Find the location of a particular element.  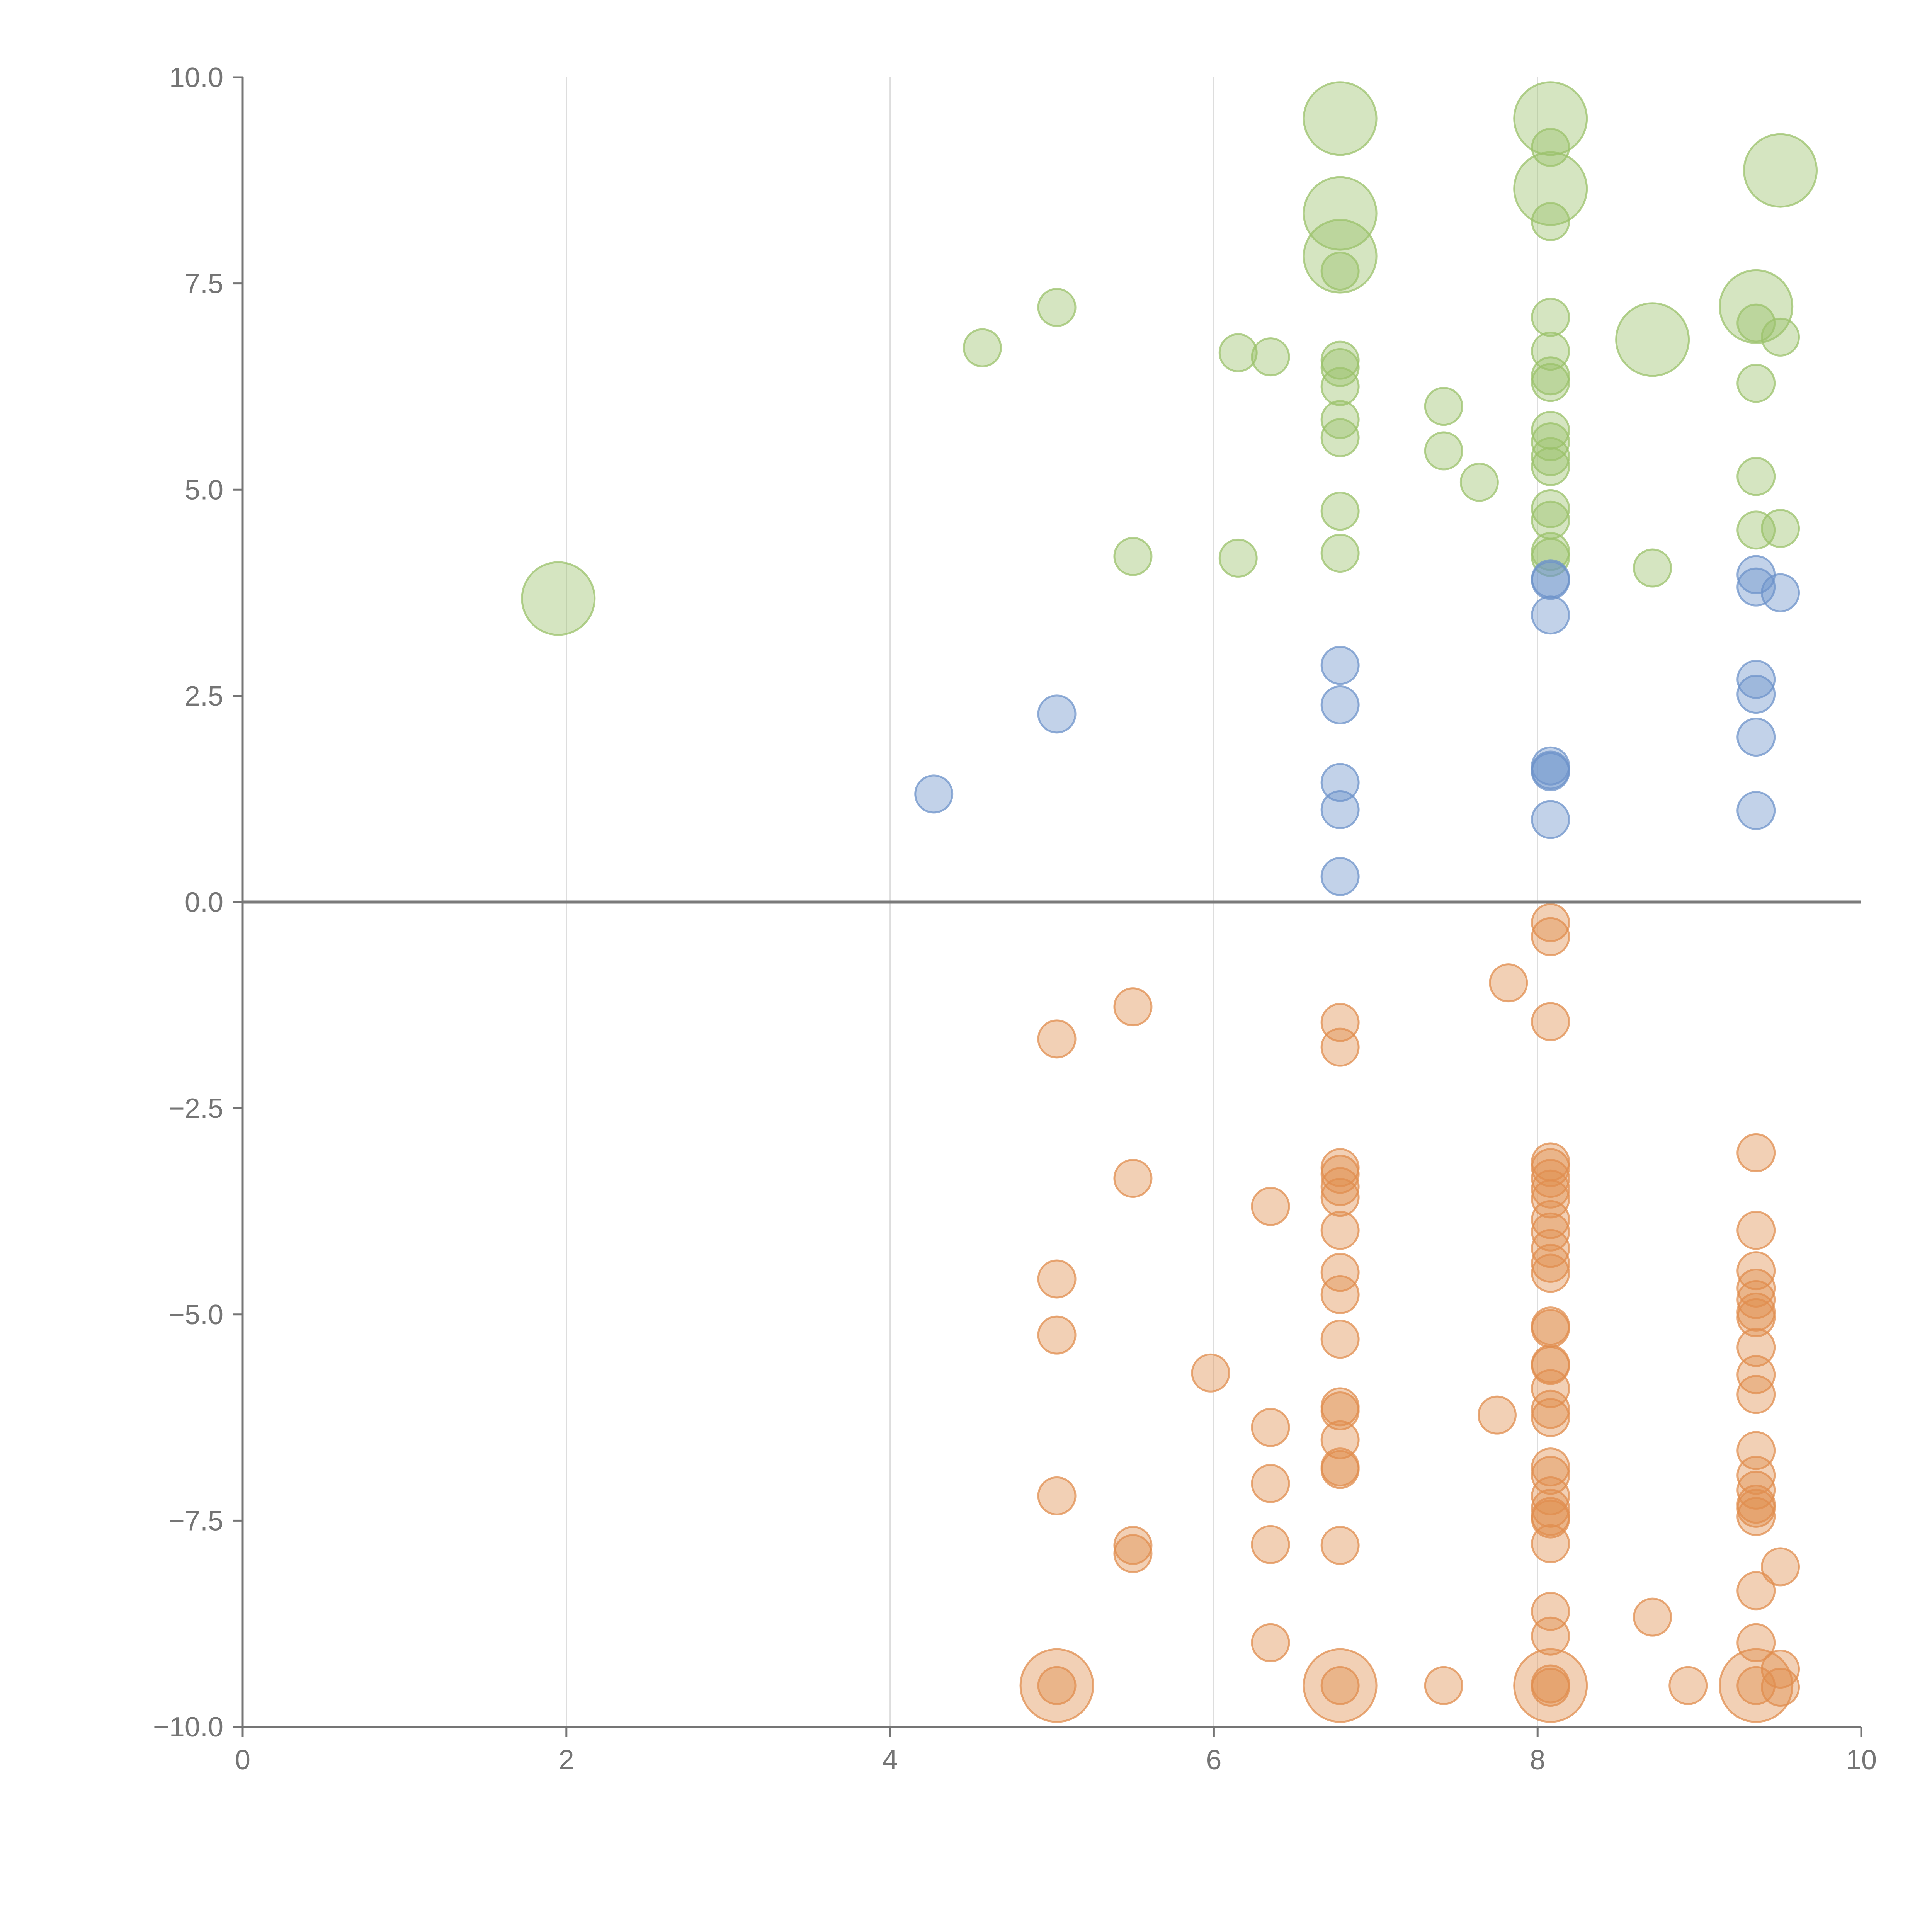

x-tick-label: 10 is located at coordinates (1862, 1760).